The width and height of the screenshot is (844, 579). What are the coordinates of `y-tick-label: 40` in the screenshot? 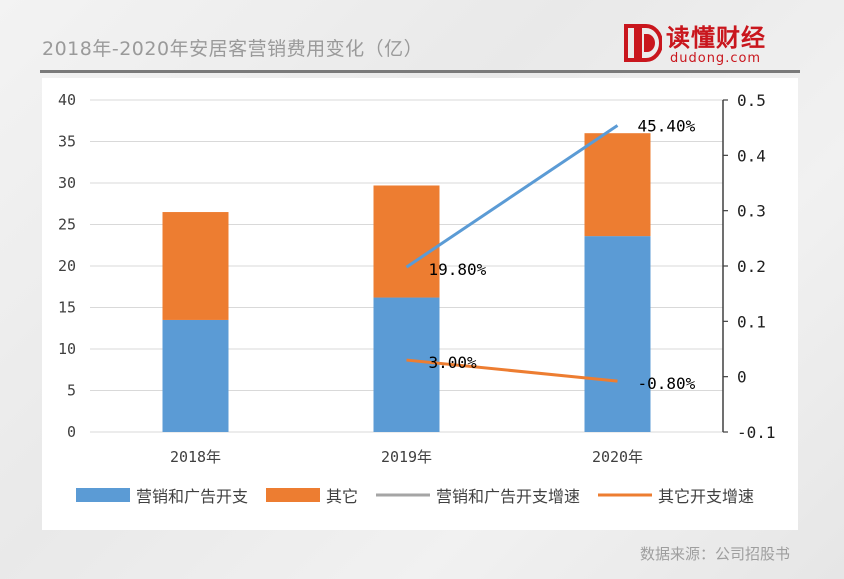 It's located at (67, 100).